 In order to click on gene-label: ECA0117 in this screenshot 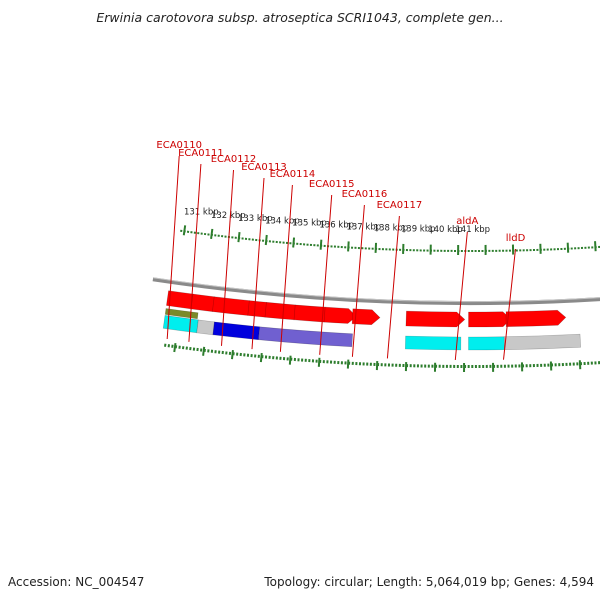, I will do `click(400, 205)`.